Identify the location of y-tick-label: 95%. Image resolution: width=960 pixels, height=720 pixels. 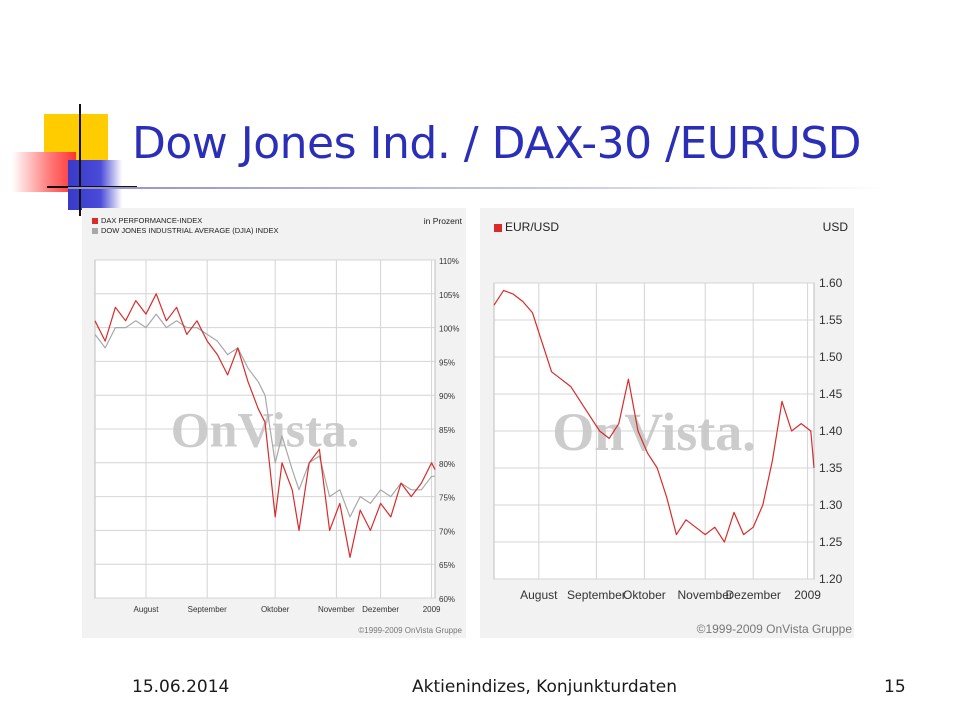
(447, 362).